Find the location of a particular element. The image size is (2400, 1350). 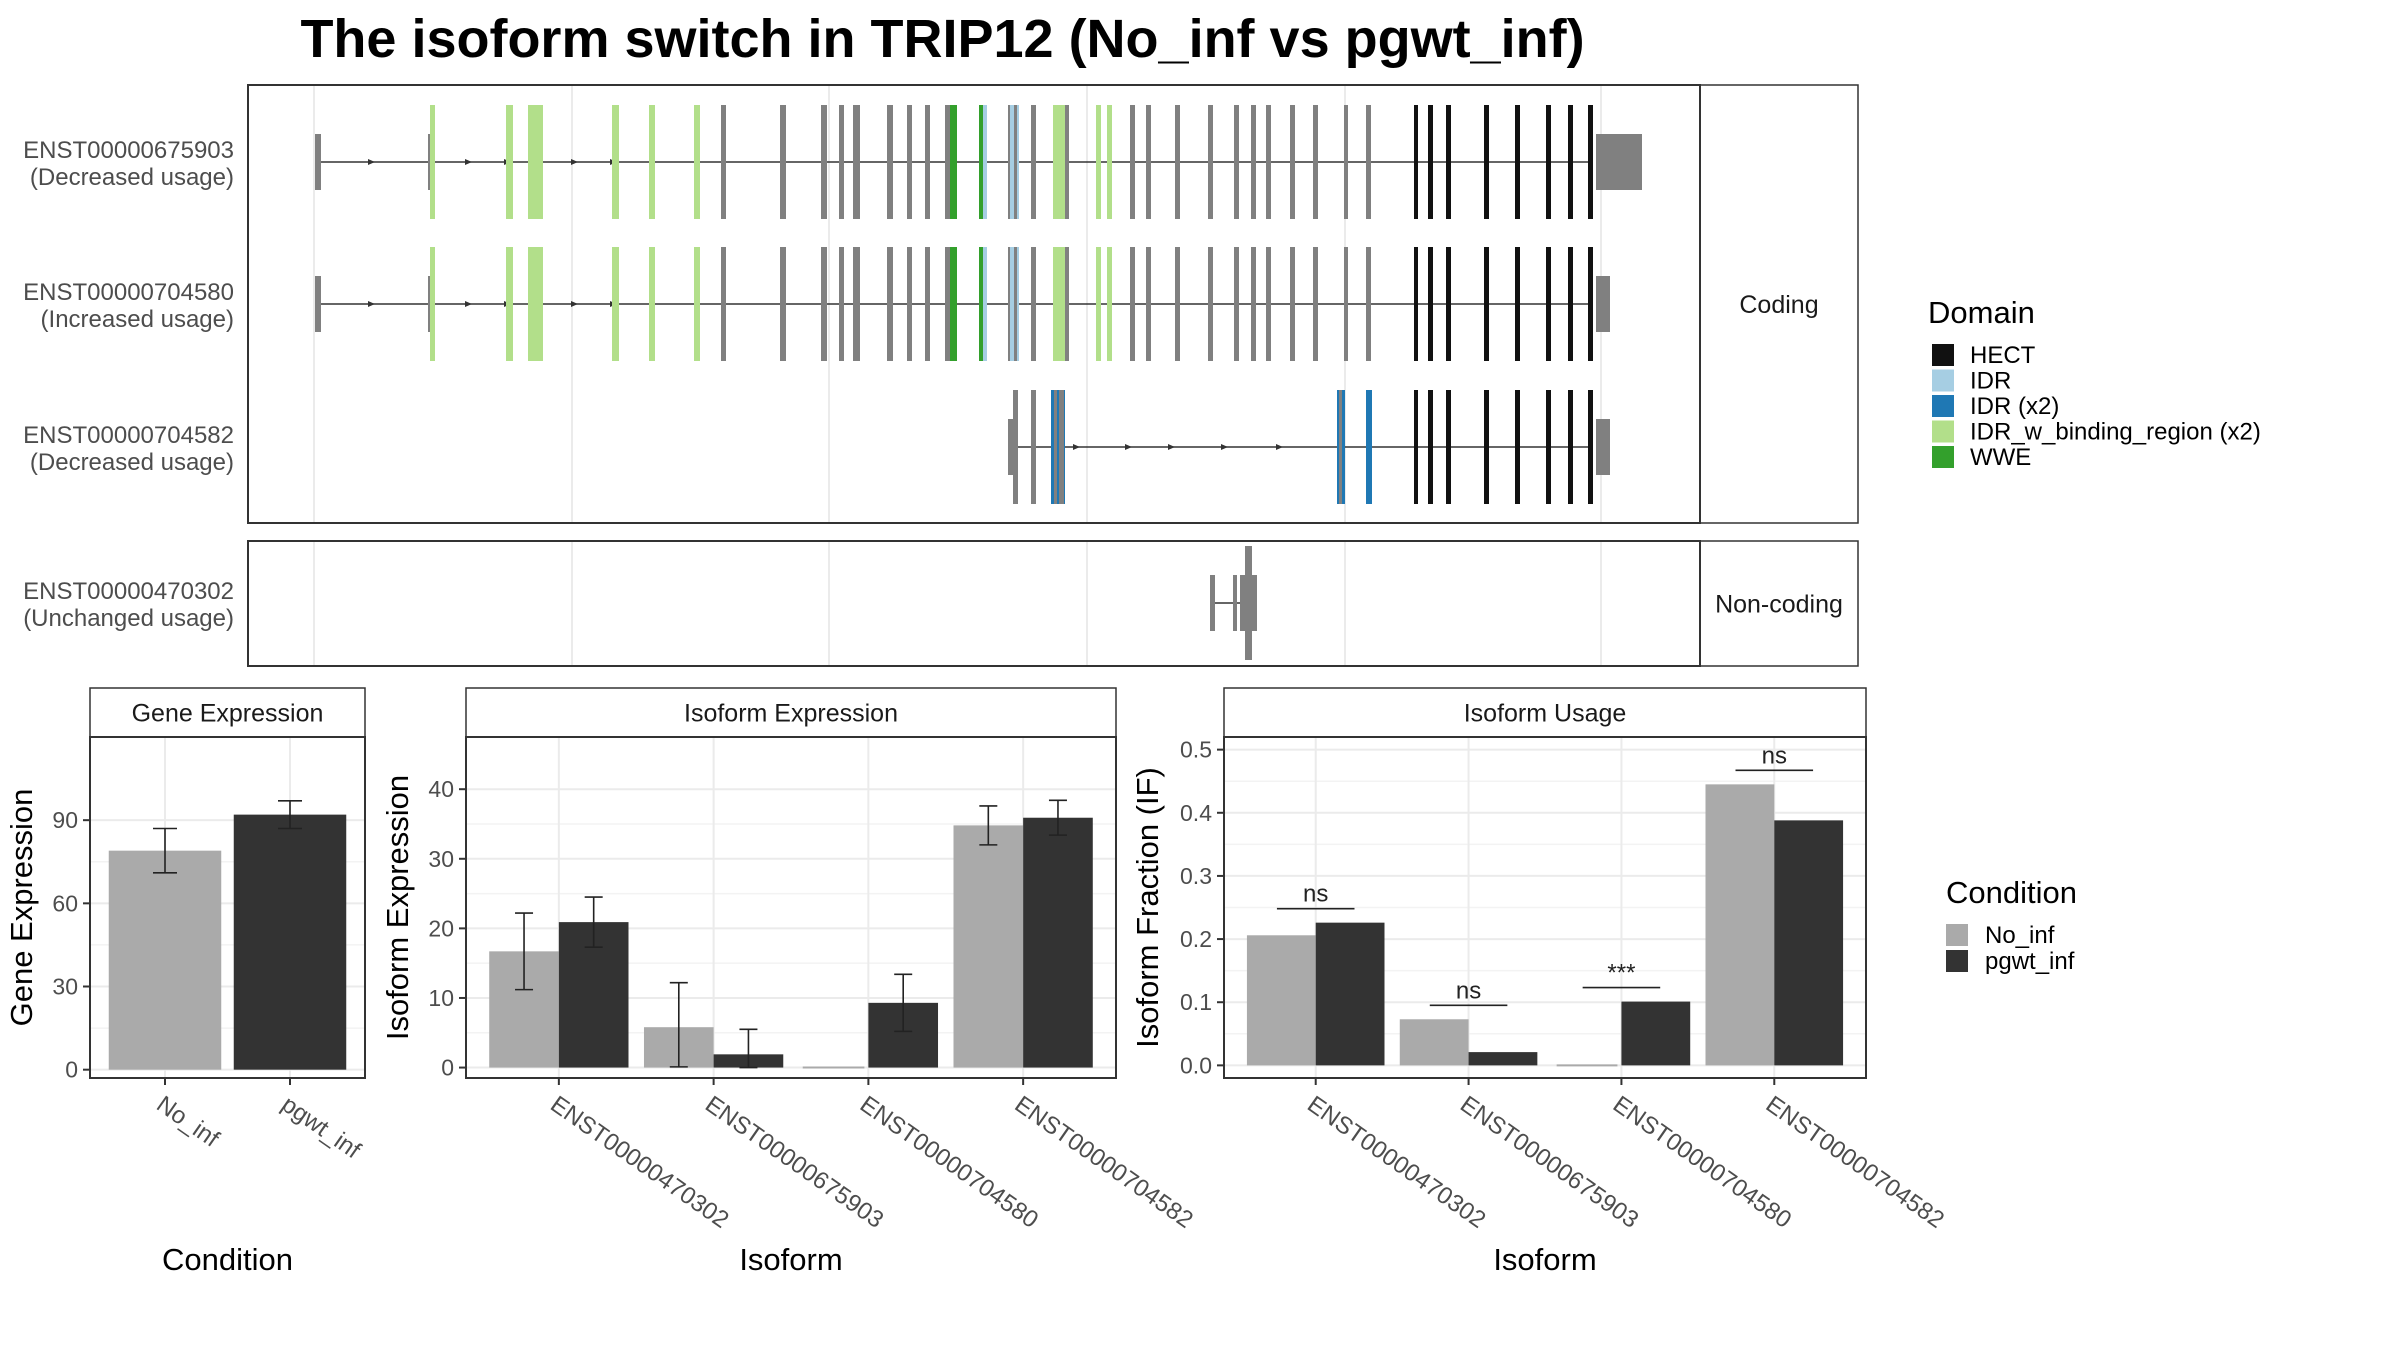

y-tick-label: 0.4 is located at coordinates (1196, 813).